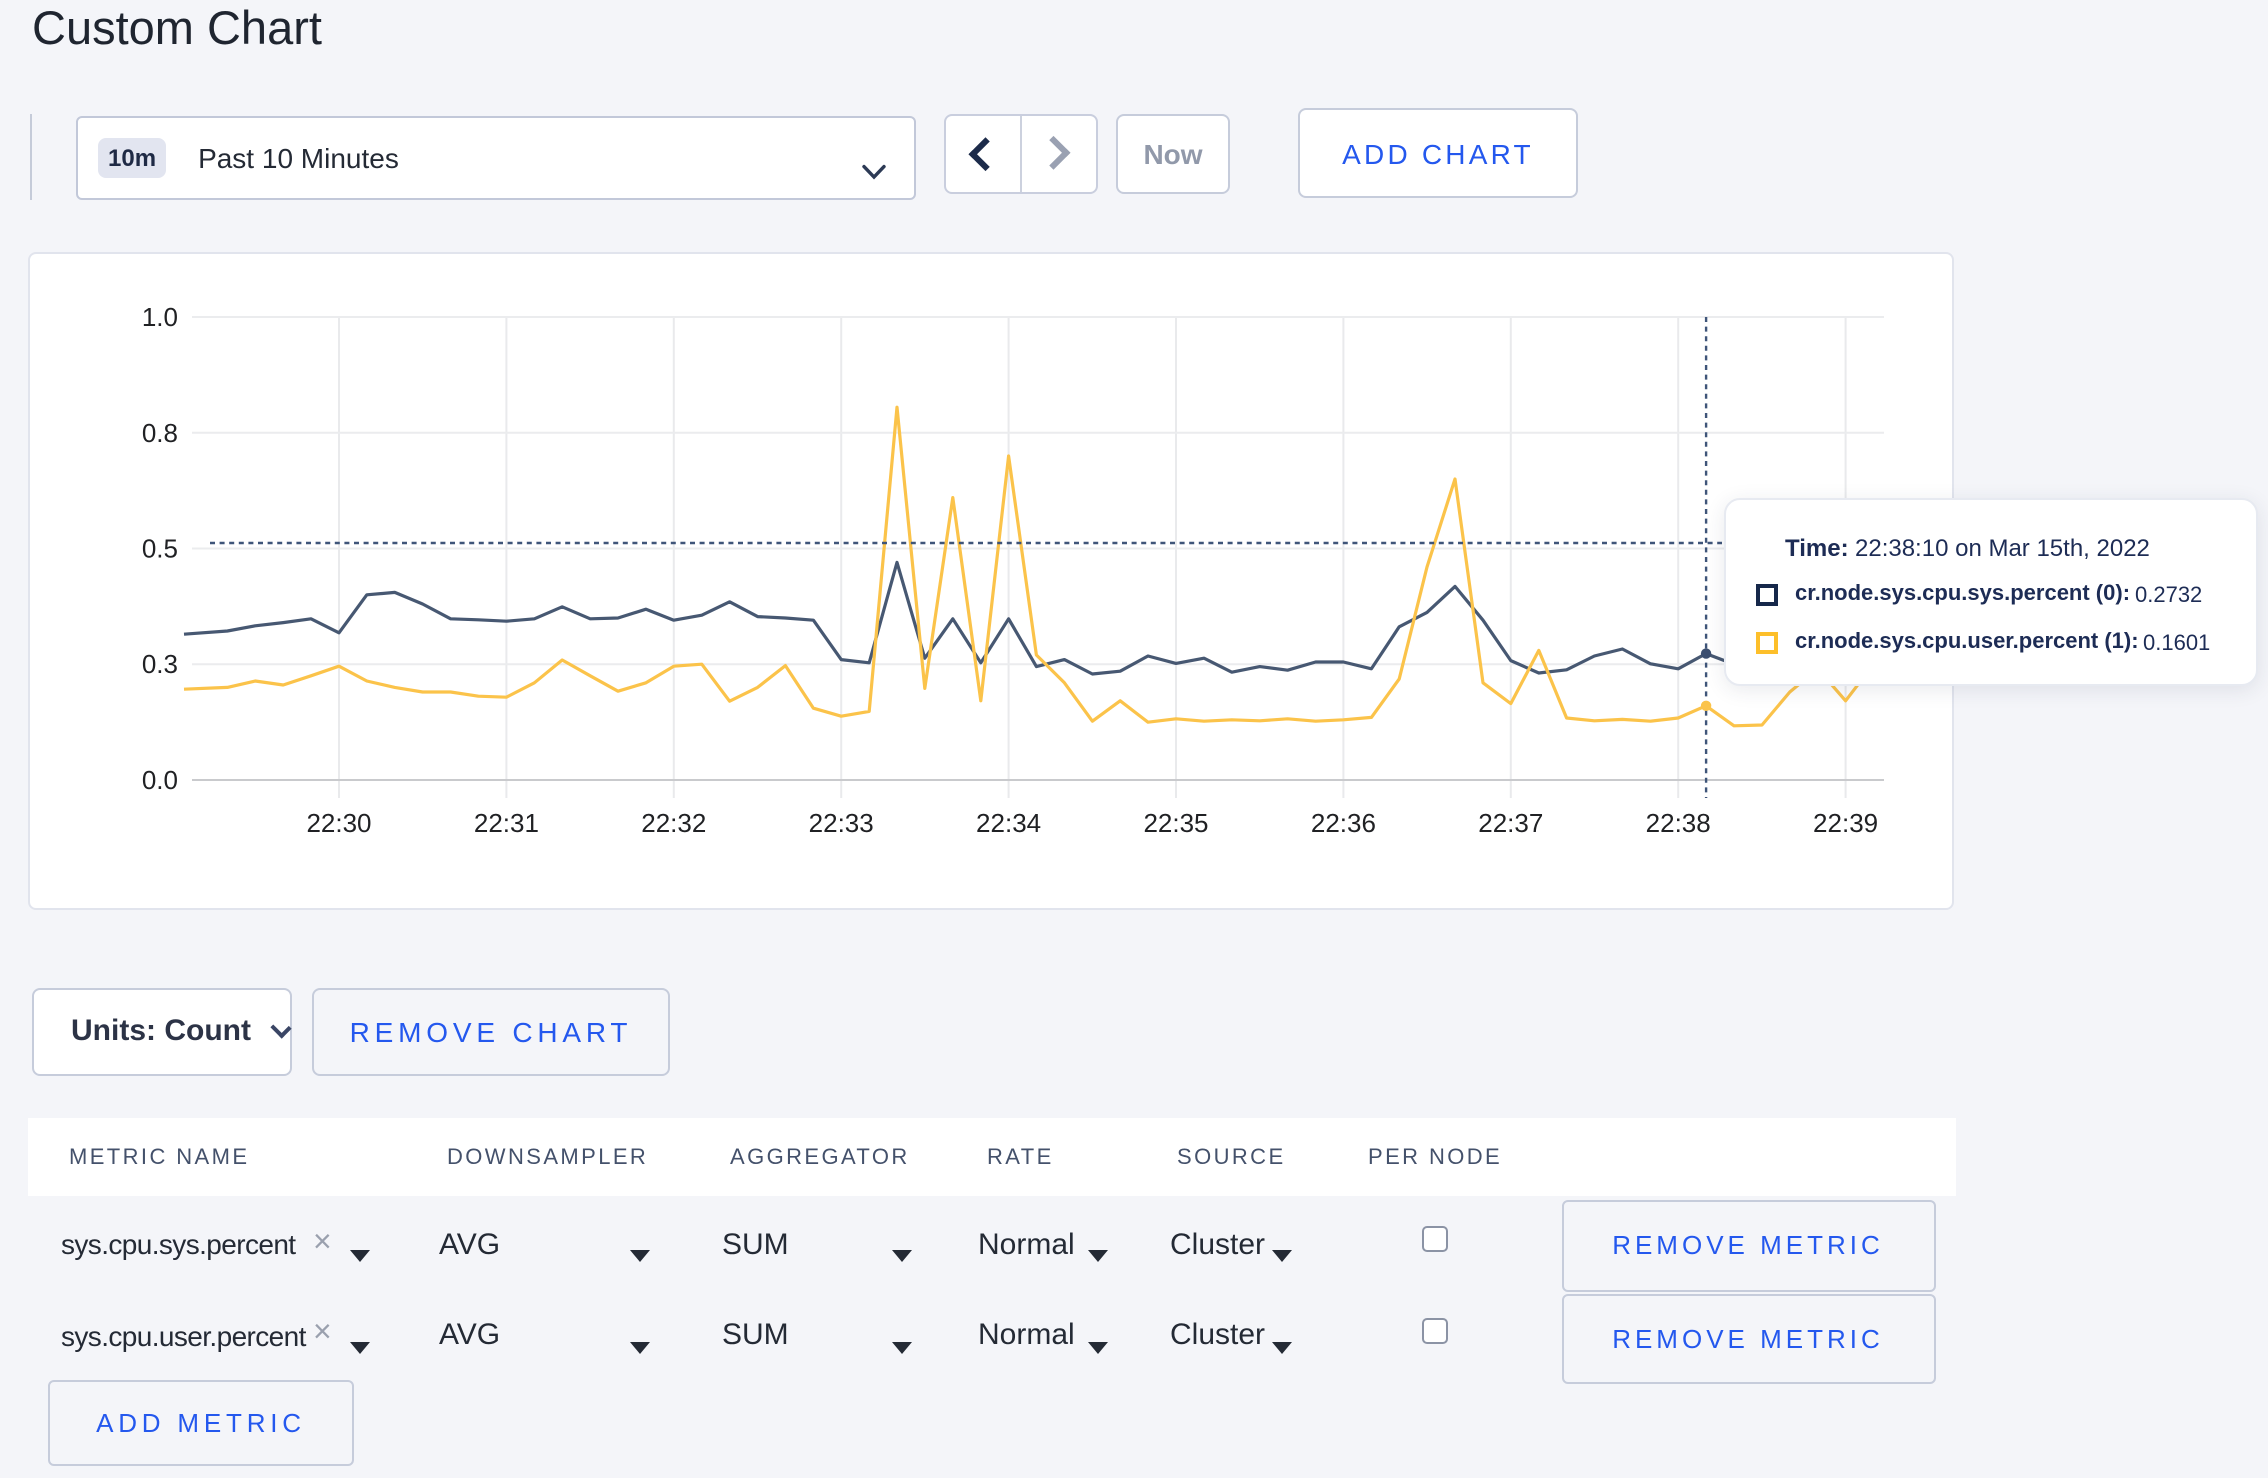  What do you see at coordinates (673, 822) in the screenshot?
I see `svg-text: 22:32` at bounding box center [673, 822].